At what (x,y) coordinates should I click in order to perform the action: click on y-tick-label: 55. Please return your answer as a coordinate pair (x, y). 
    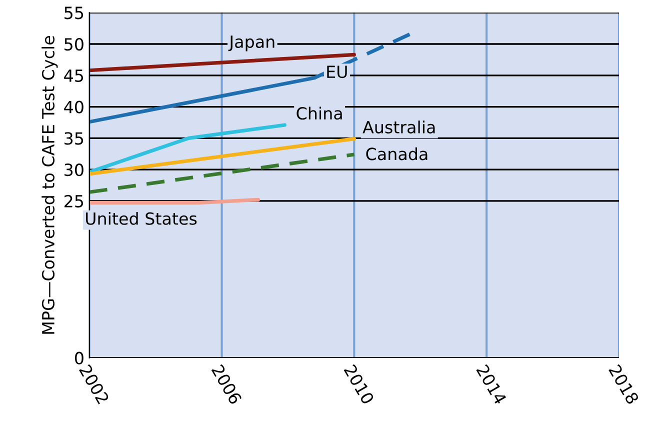
    Looking at the image, I should click on (74, 13).